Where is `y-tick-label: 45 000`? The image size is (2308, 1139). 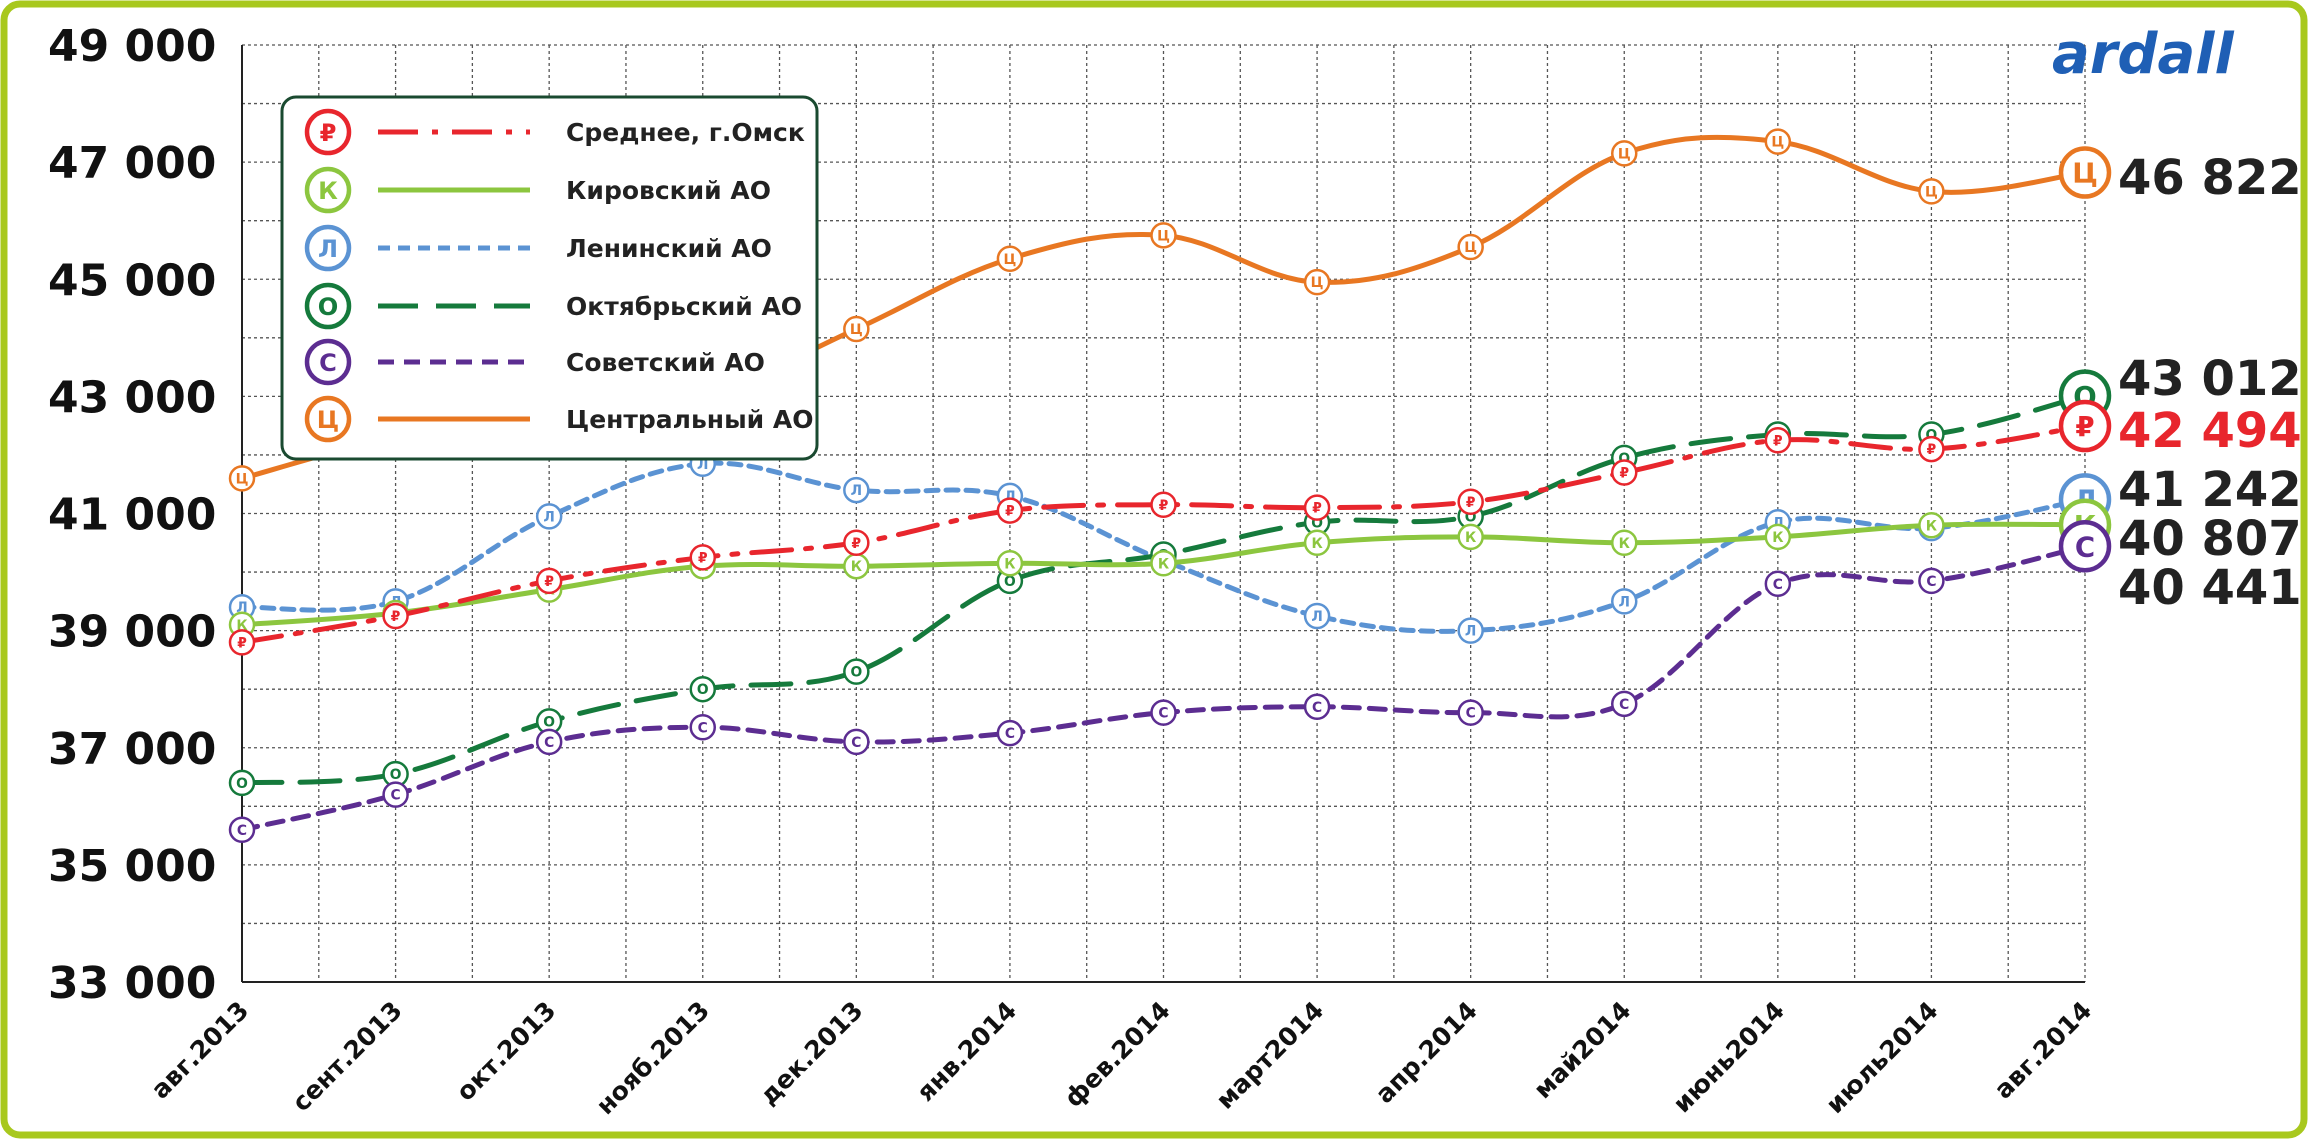
y-tick-label: 45 000 is located at coordinates (132, 280).